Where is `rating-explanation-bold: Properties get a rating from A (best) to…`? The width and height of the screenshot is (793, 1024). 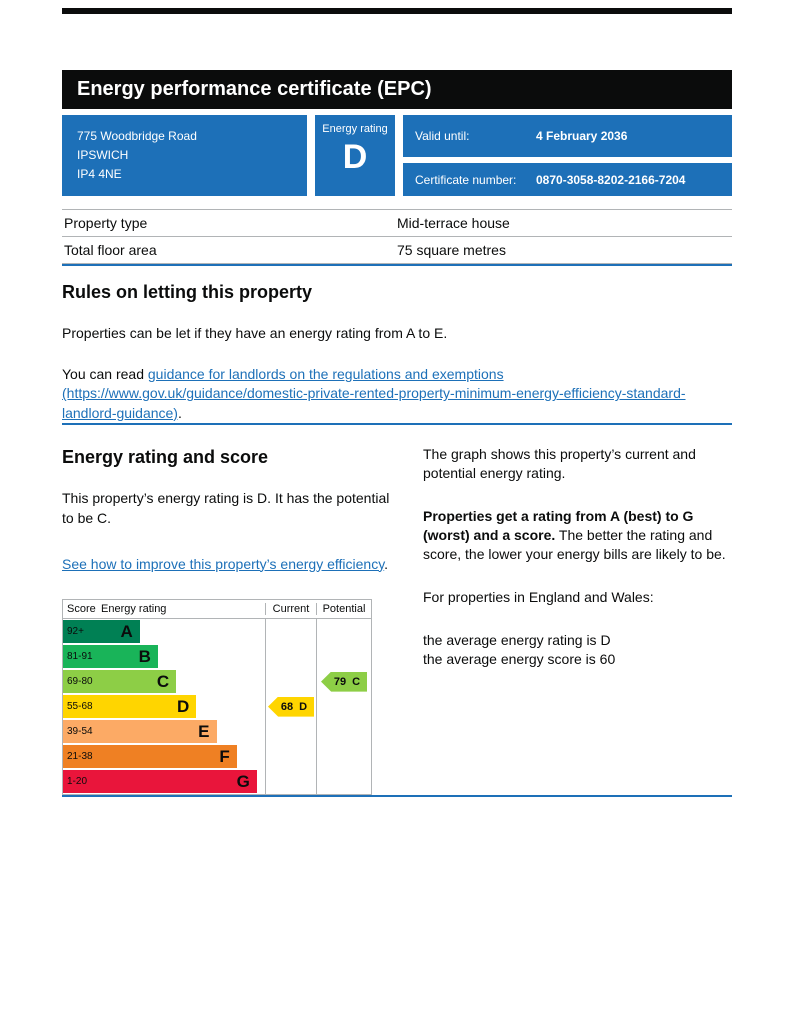 rating-explanation-bold: Properties get a rating from A (best) to… is located at coordinates (558, 526).